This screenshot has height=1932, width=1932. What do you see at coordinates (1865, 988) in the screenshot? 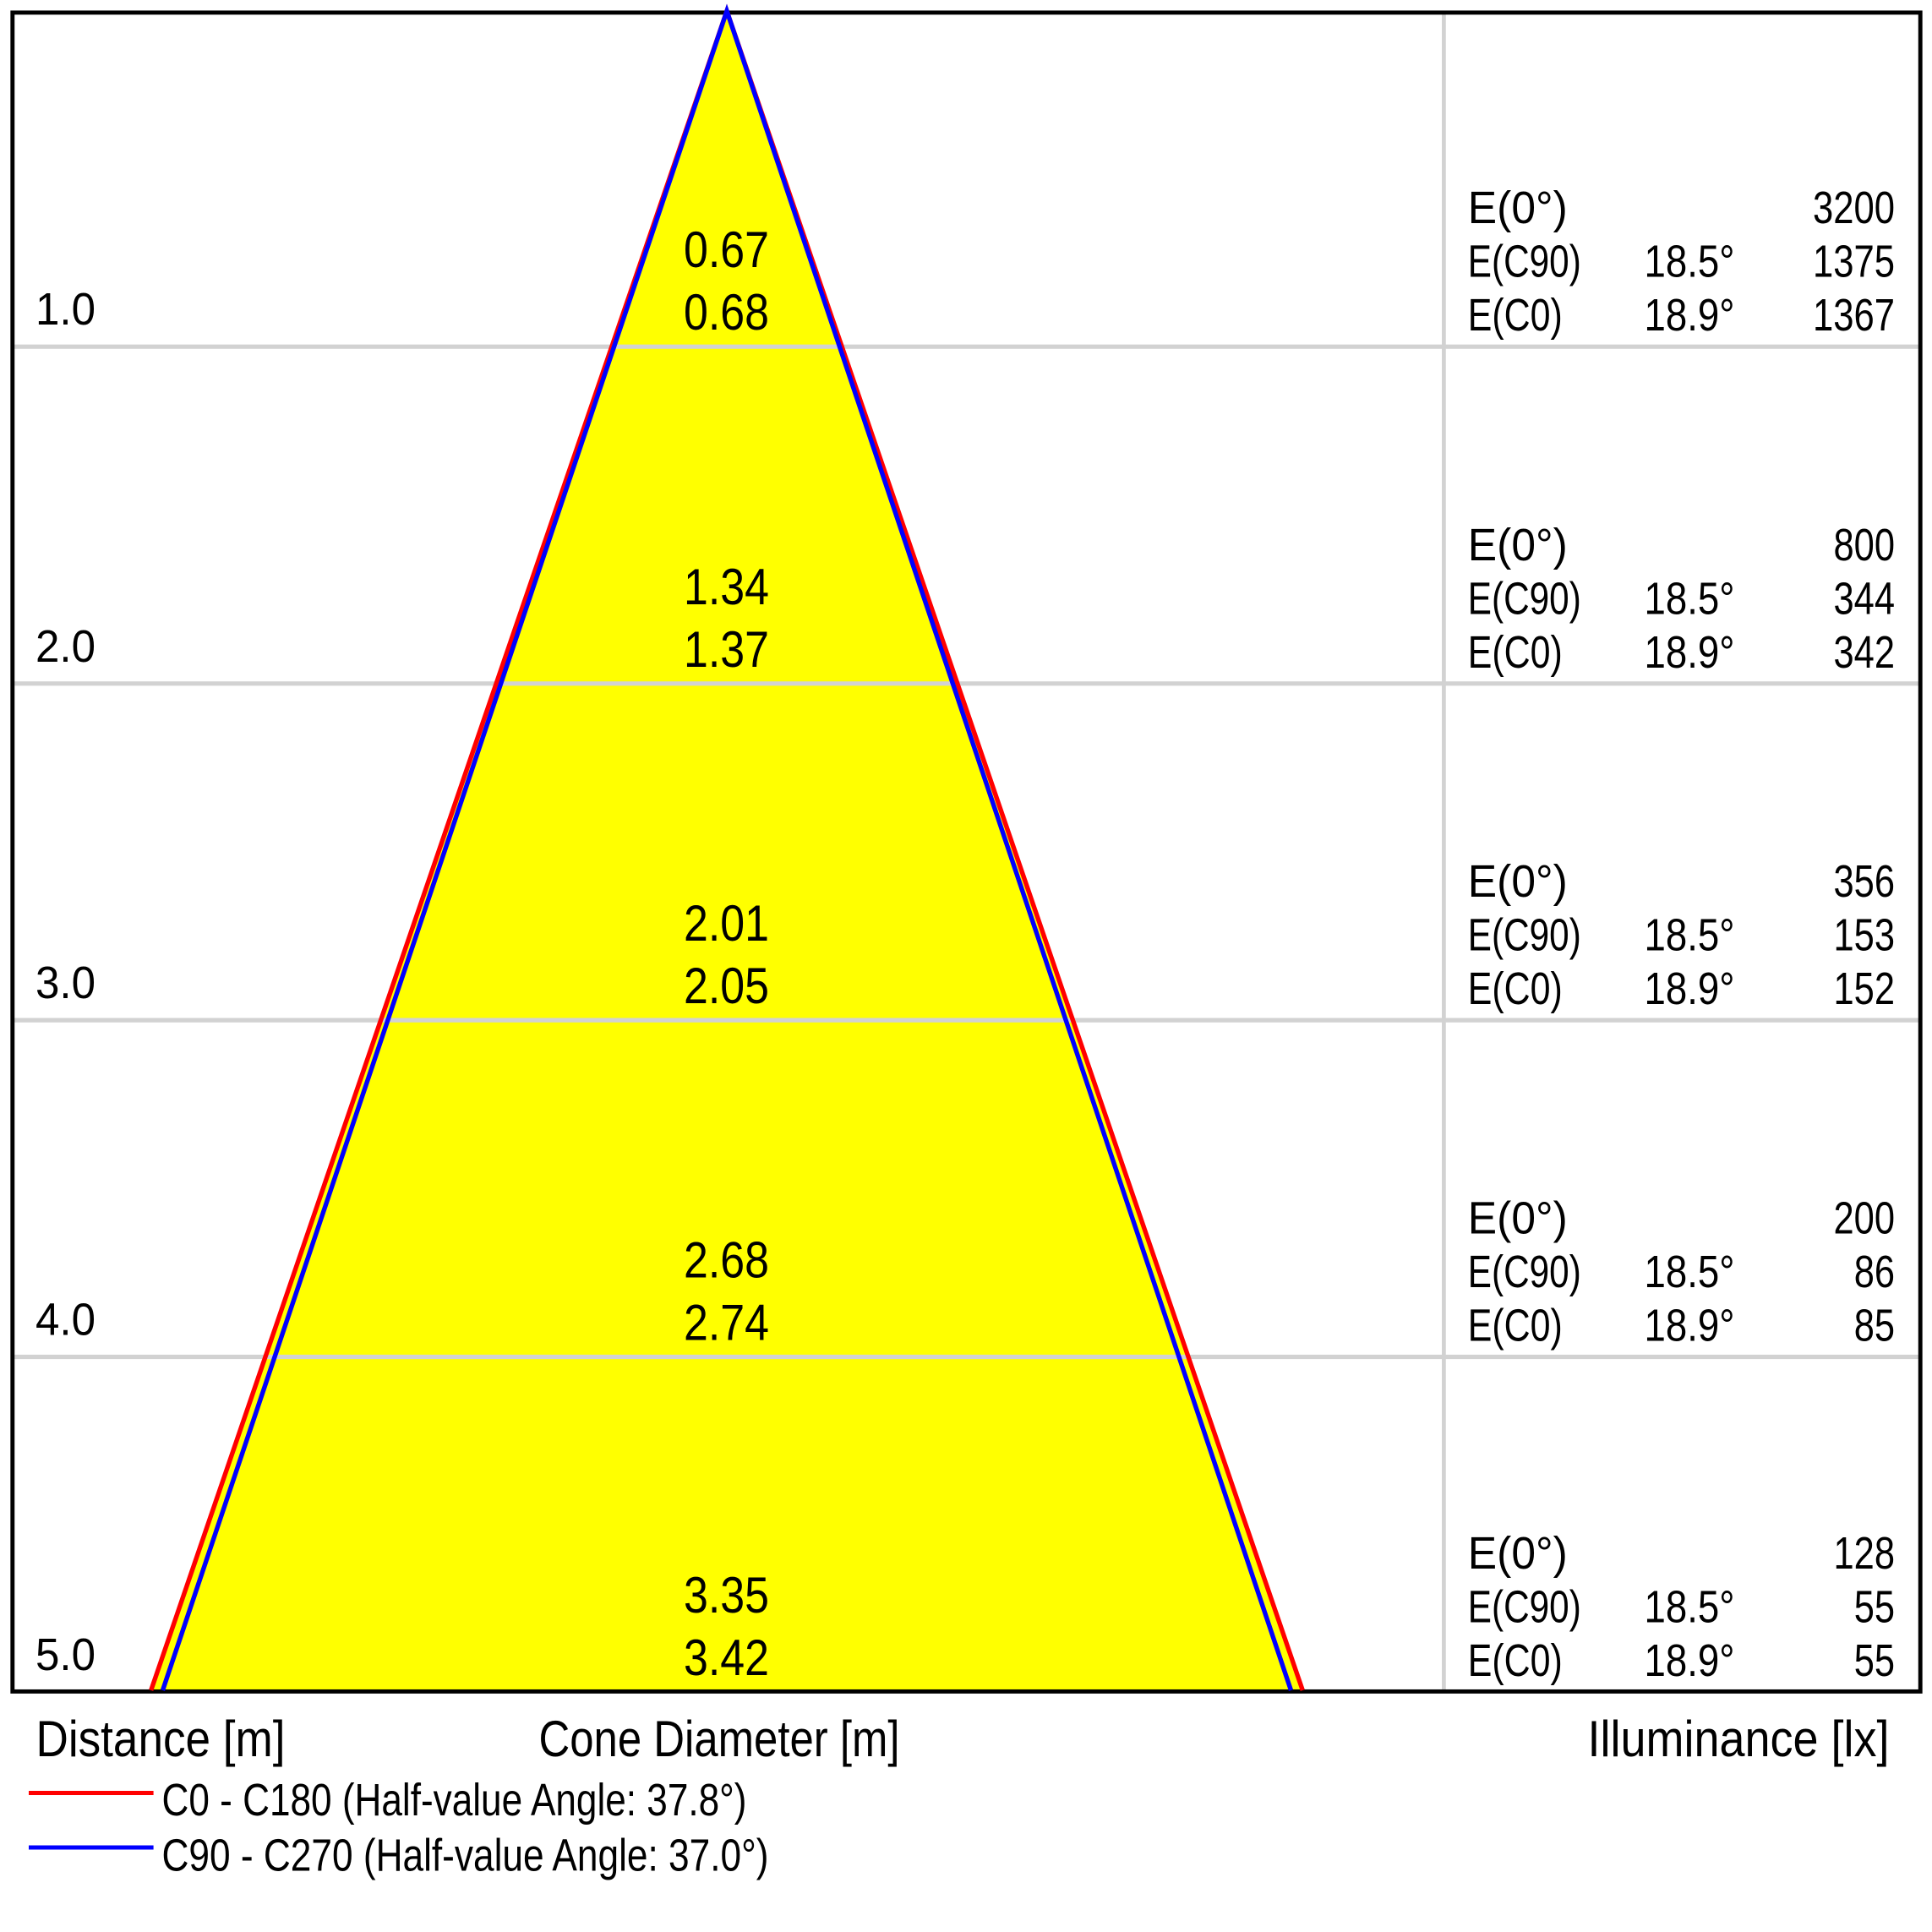
I see `svg-text: 152` at bounding box center [1865, 988].